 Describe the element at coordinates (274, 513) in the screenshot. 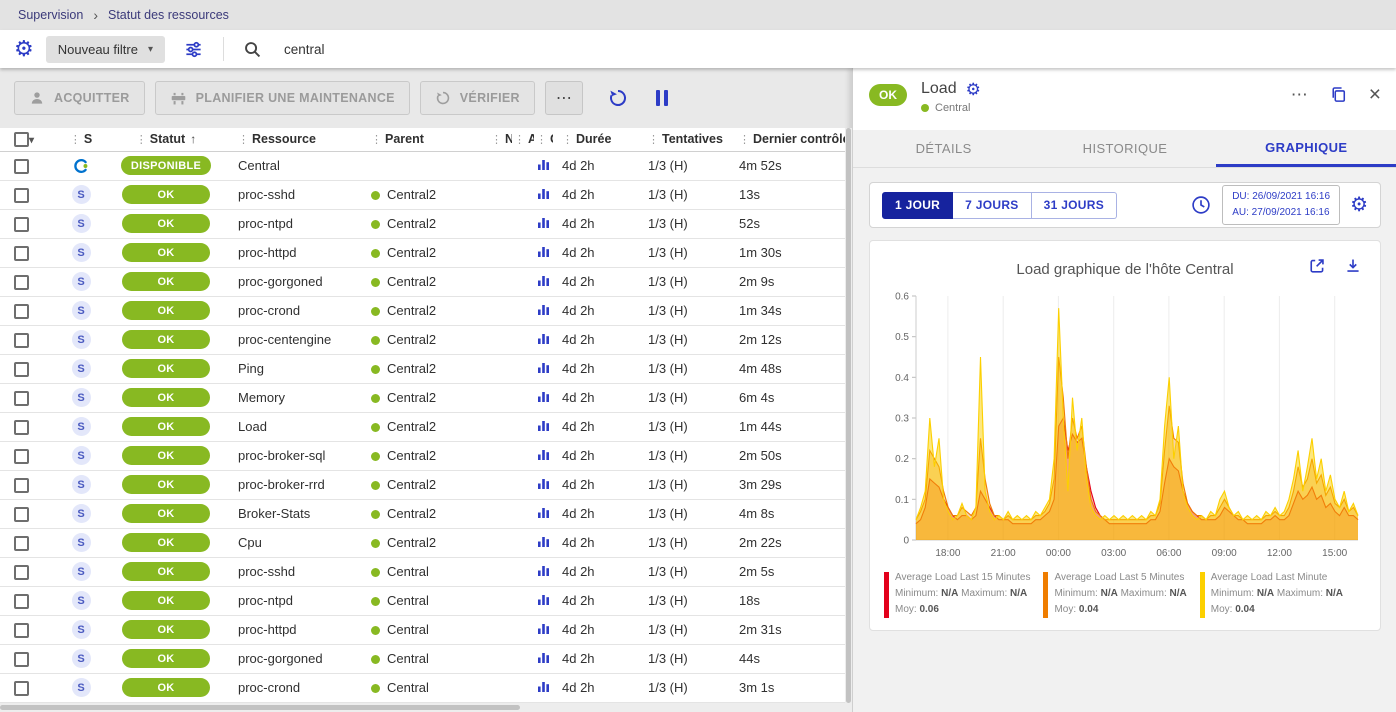

I see `resource-name: Broker-Stats` at that location.